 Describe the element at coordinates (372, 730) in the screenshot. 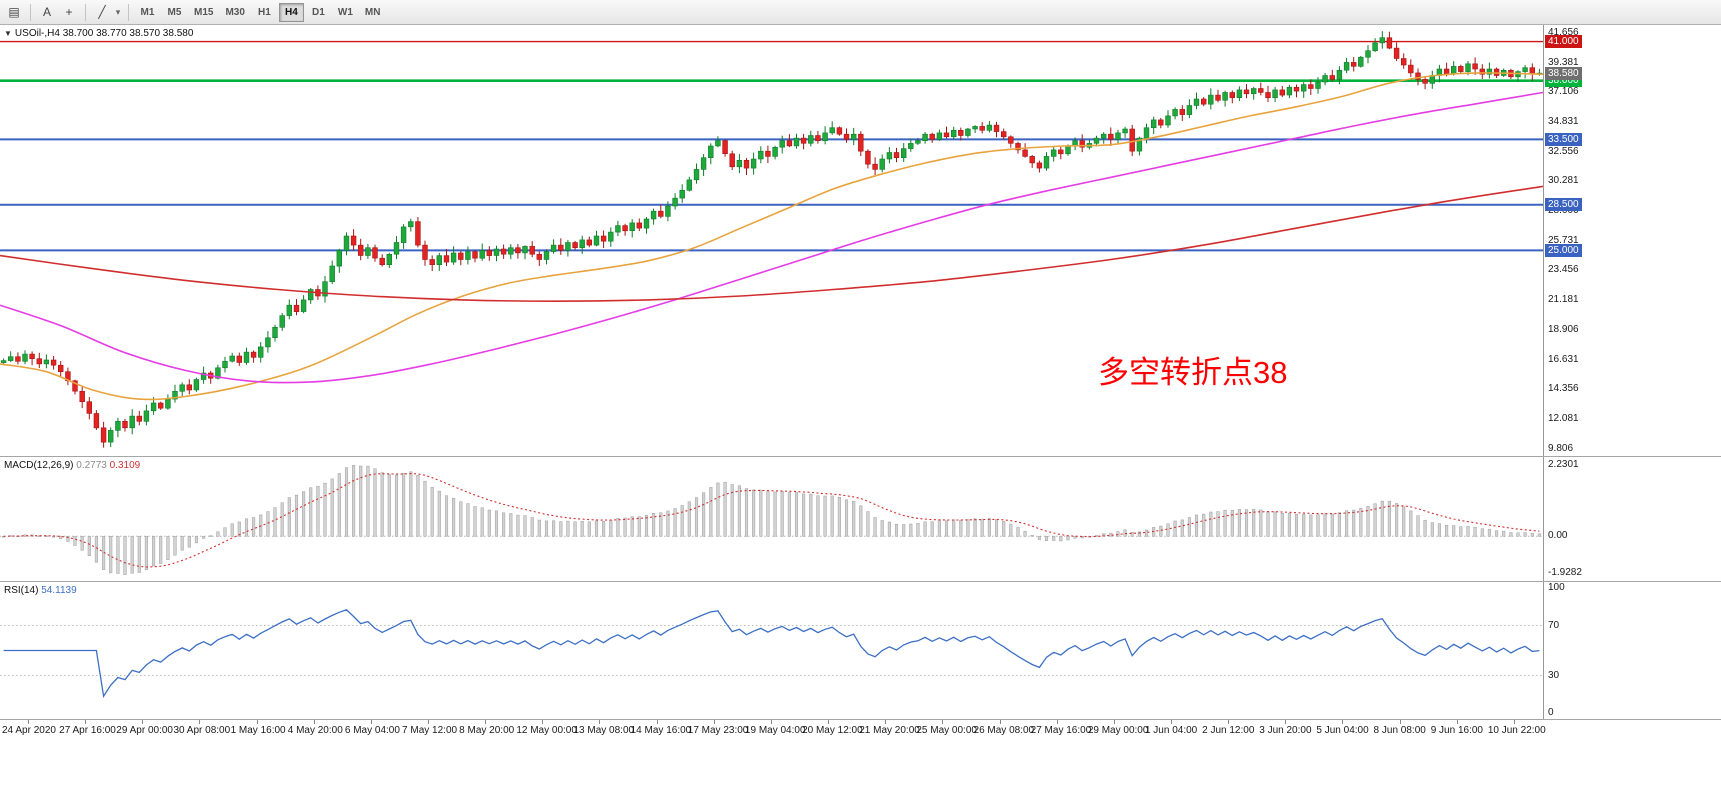

I see `time-axis-label: 6 May 04:00` at that location.